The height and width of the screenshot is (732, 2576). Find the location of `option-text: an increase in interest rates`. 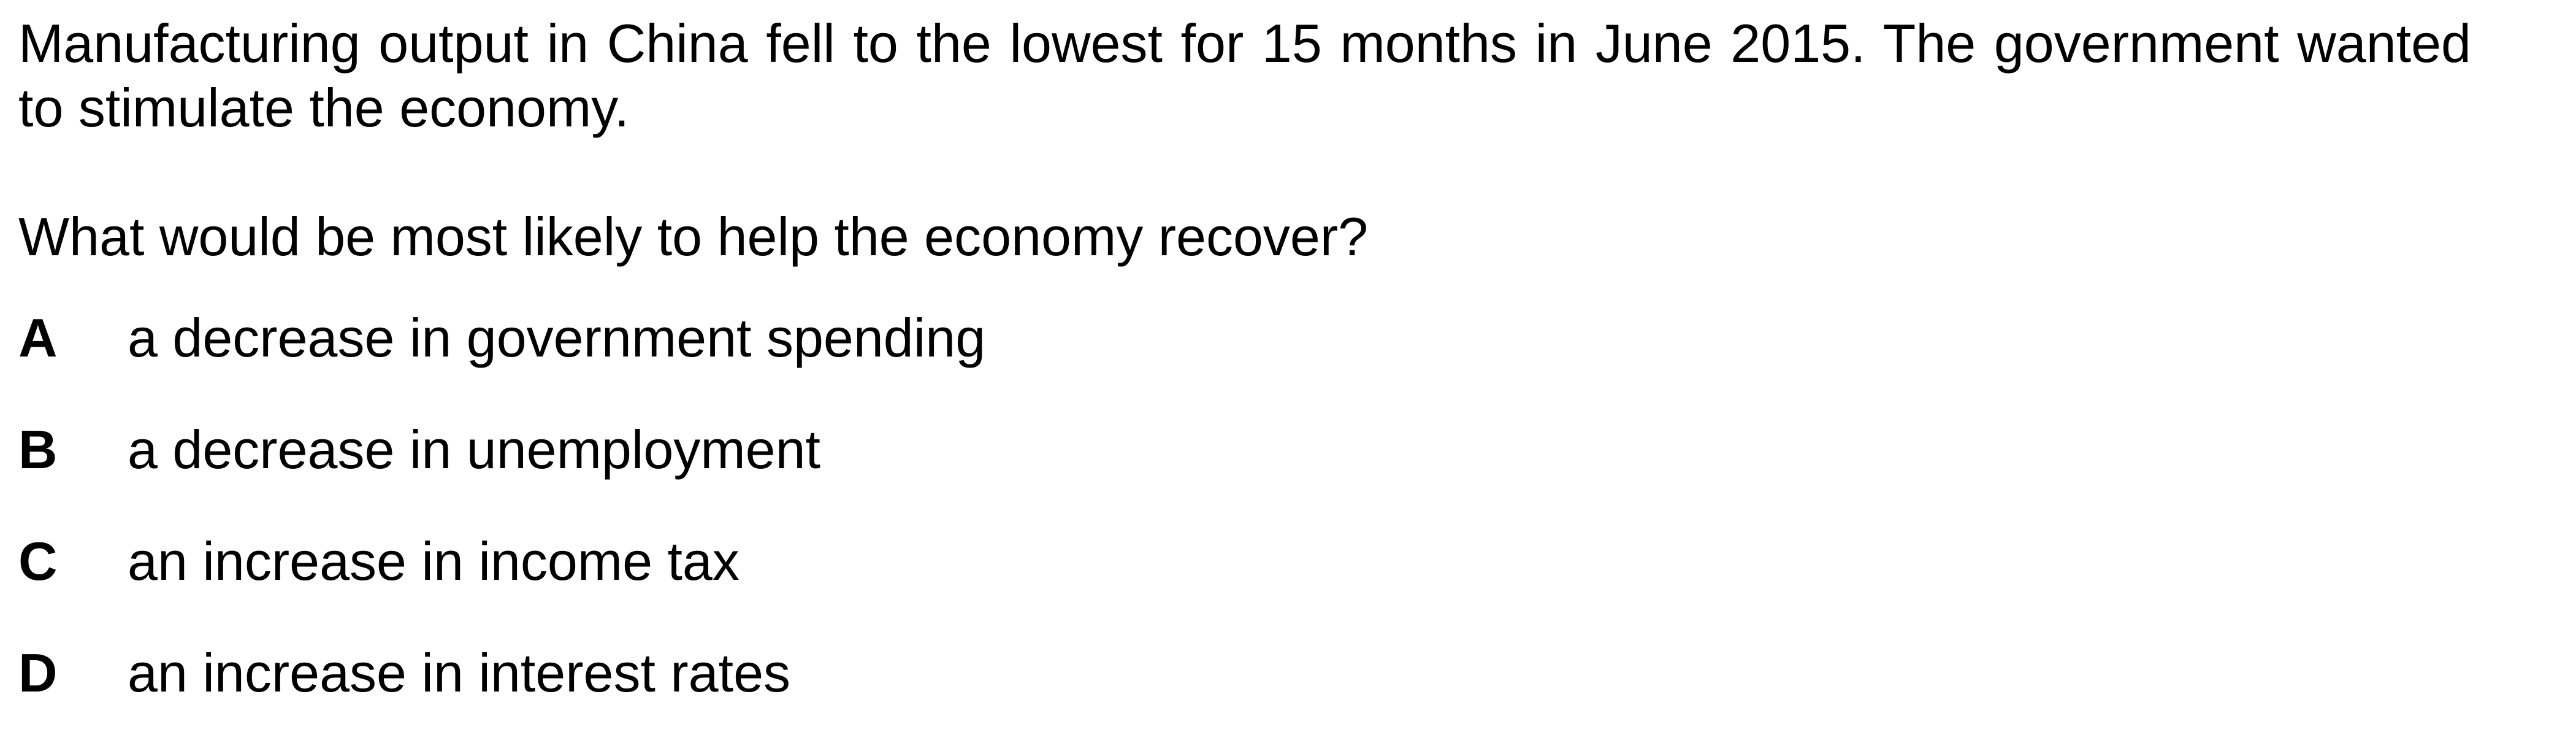

option-text: an increase in interest rates is located at coordinates (459, 672).